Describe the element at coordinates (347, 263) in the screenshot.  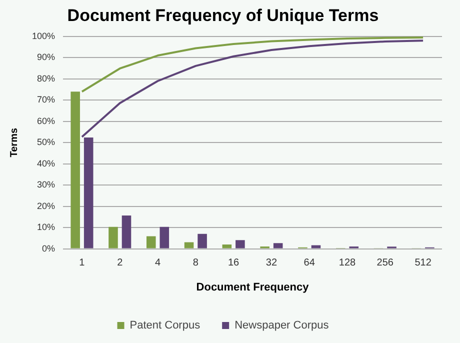
I see `x-tick-label: 128` at that location.